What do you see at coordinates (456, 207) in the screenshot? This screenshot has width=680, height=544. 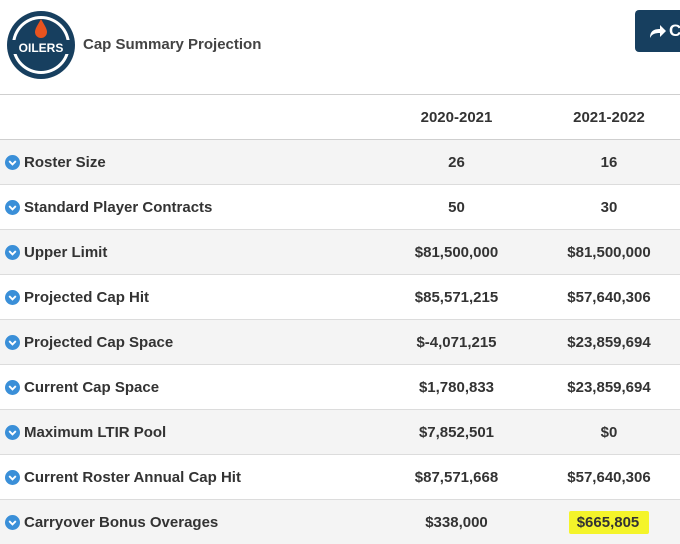 I see `cell-2020-2021: 50` at bounding box center [456, 207].